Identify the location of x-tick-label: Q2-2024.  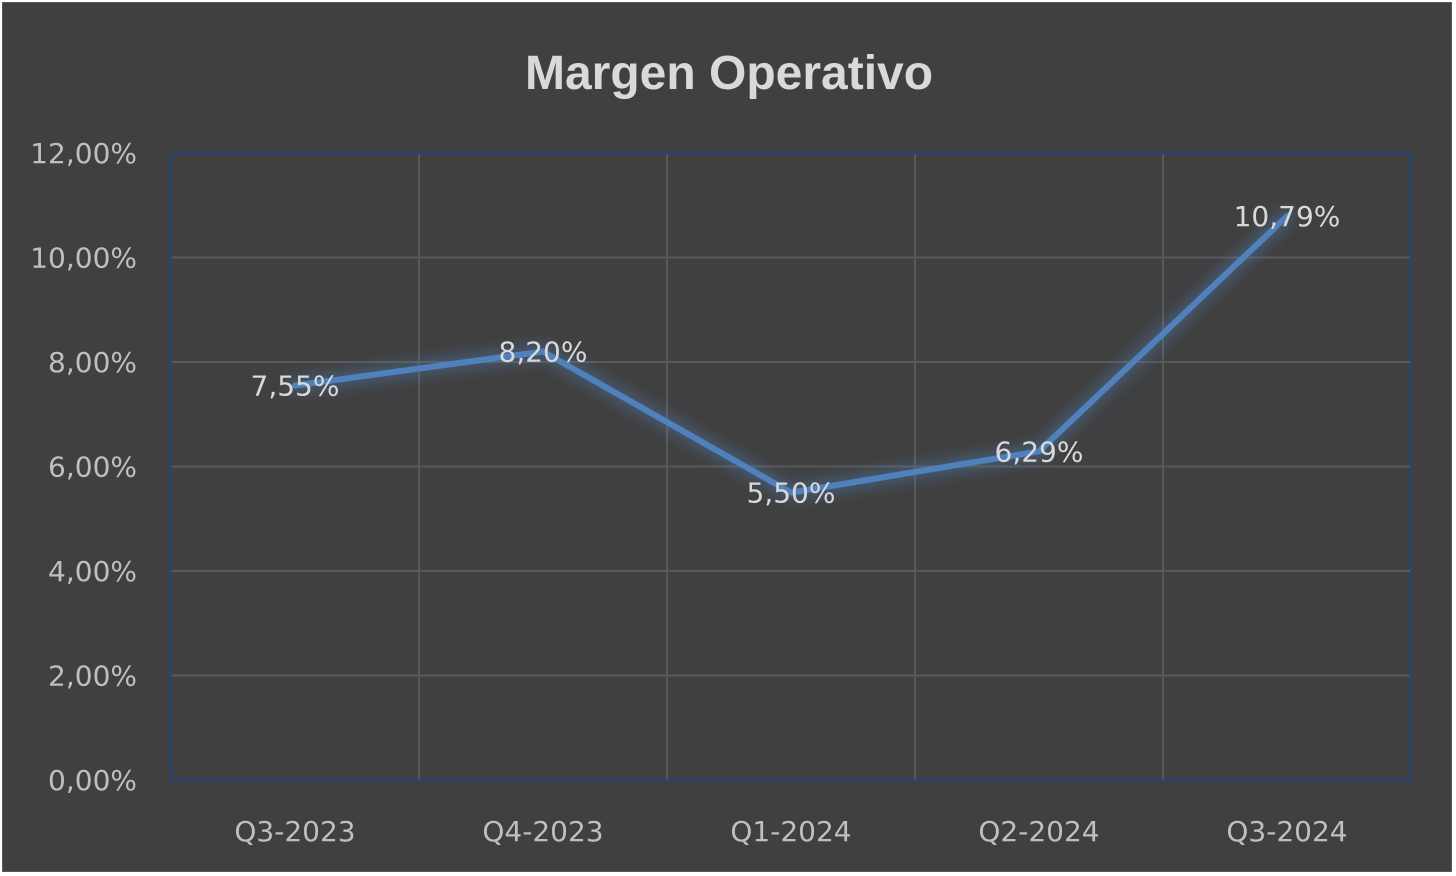
(1038, 831).